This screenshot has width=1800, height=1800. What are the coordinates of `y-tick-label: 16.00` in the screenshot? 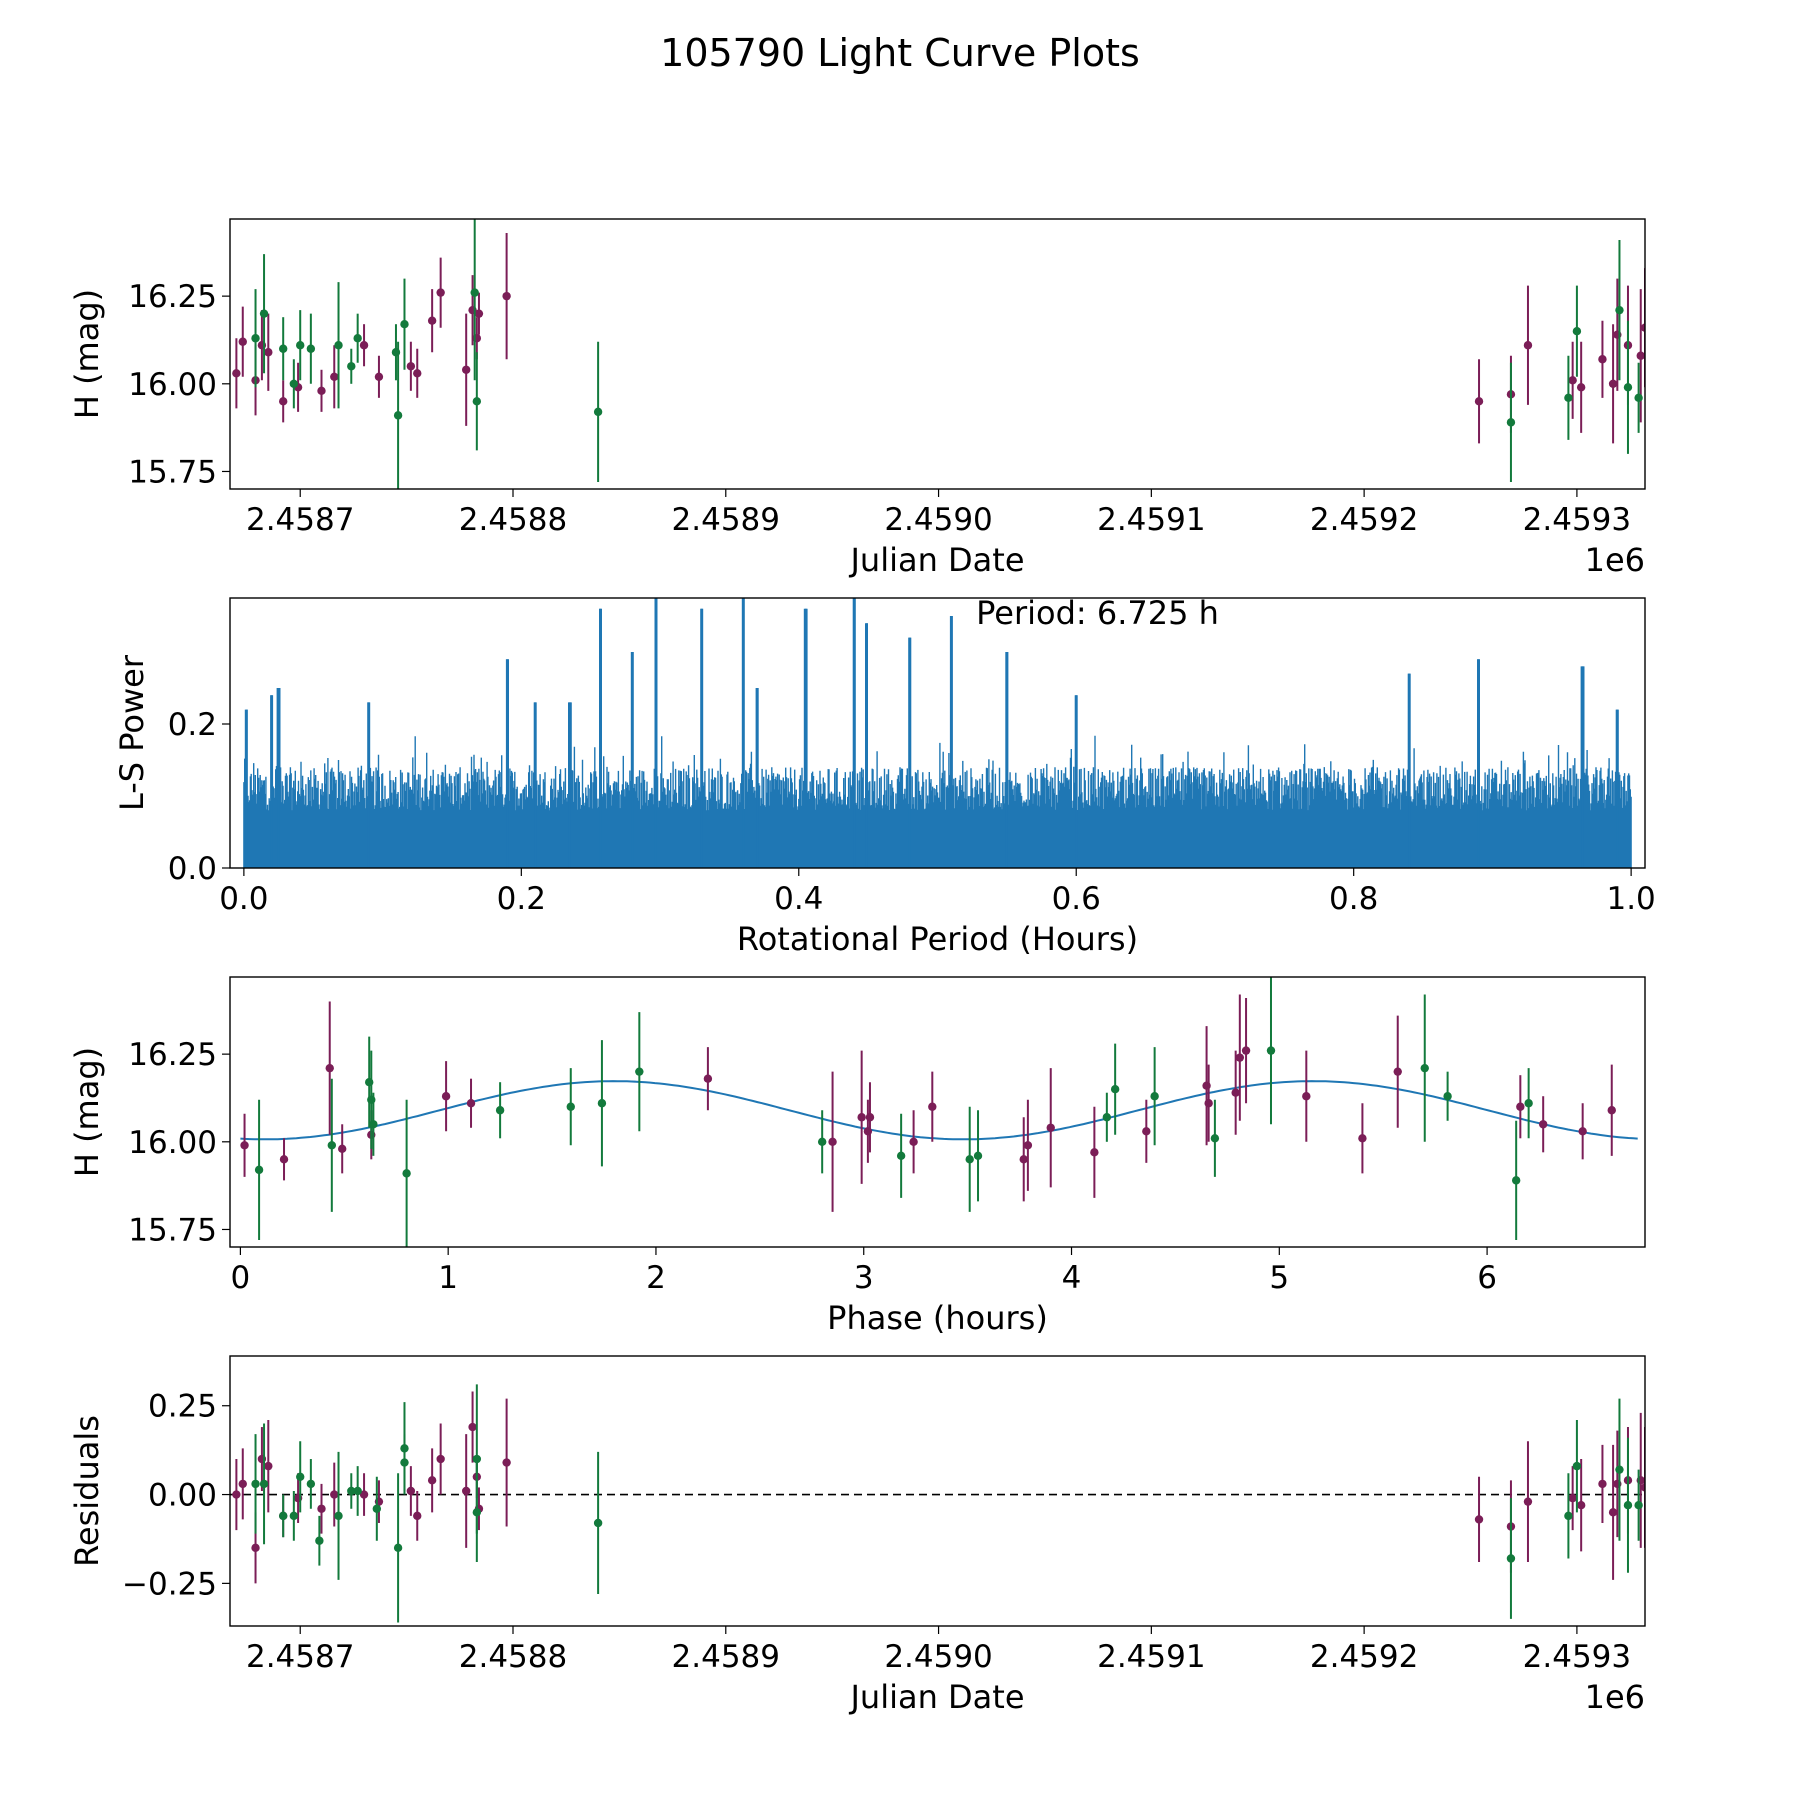 It's located at (172, 1143).